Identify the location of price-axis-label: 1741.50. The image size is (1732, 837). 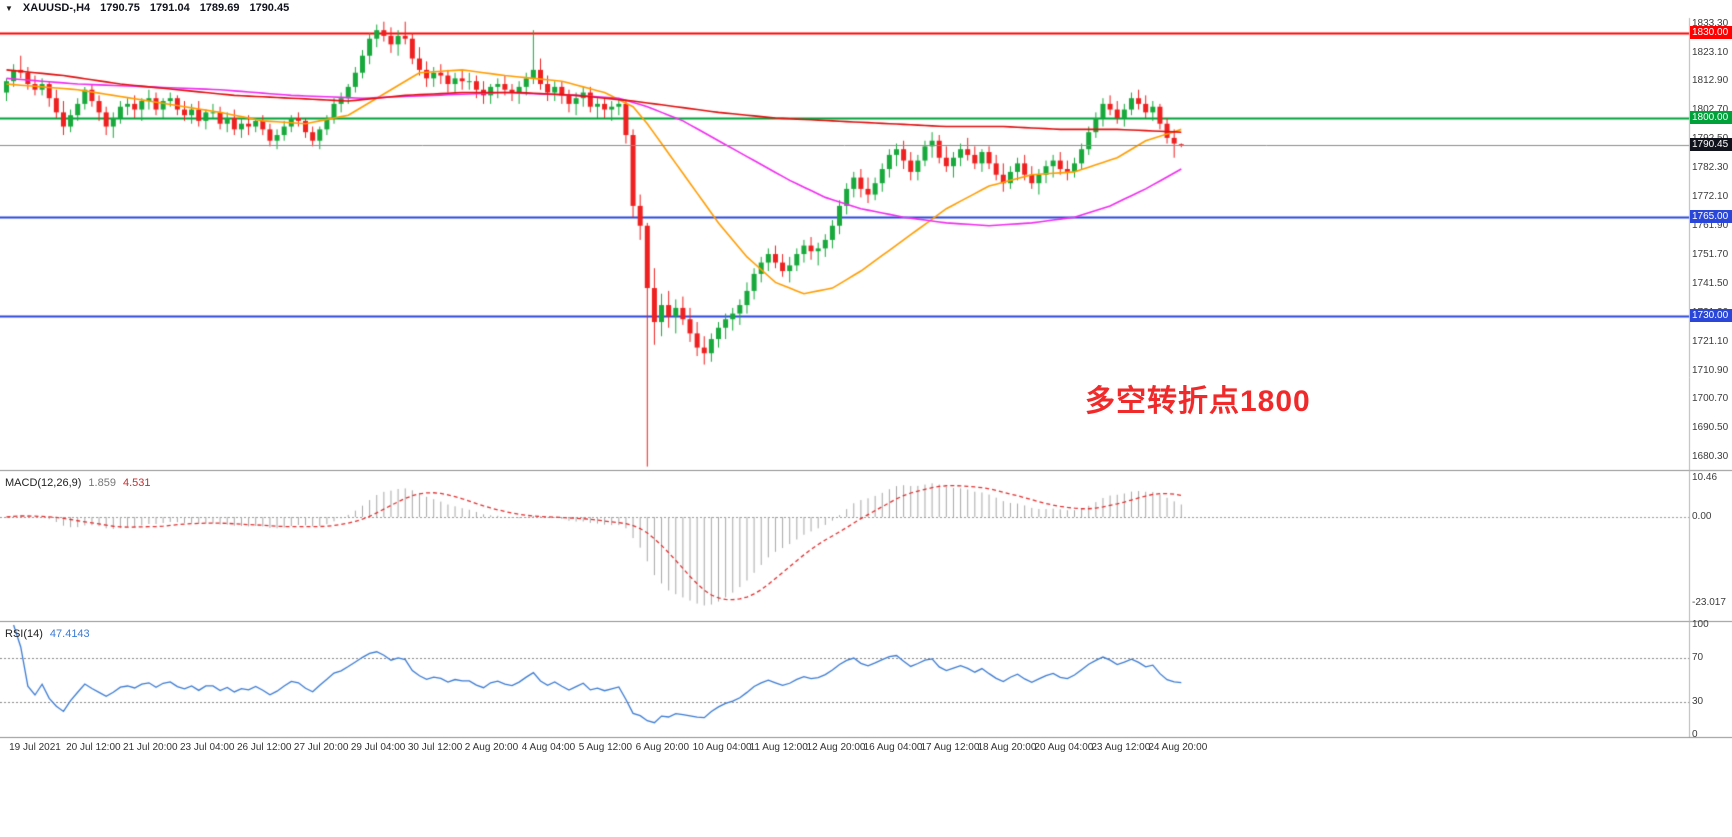
(1710, 283).